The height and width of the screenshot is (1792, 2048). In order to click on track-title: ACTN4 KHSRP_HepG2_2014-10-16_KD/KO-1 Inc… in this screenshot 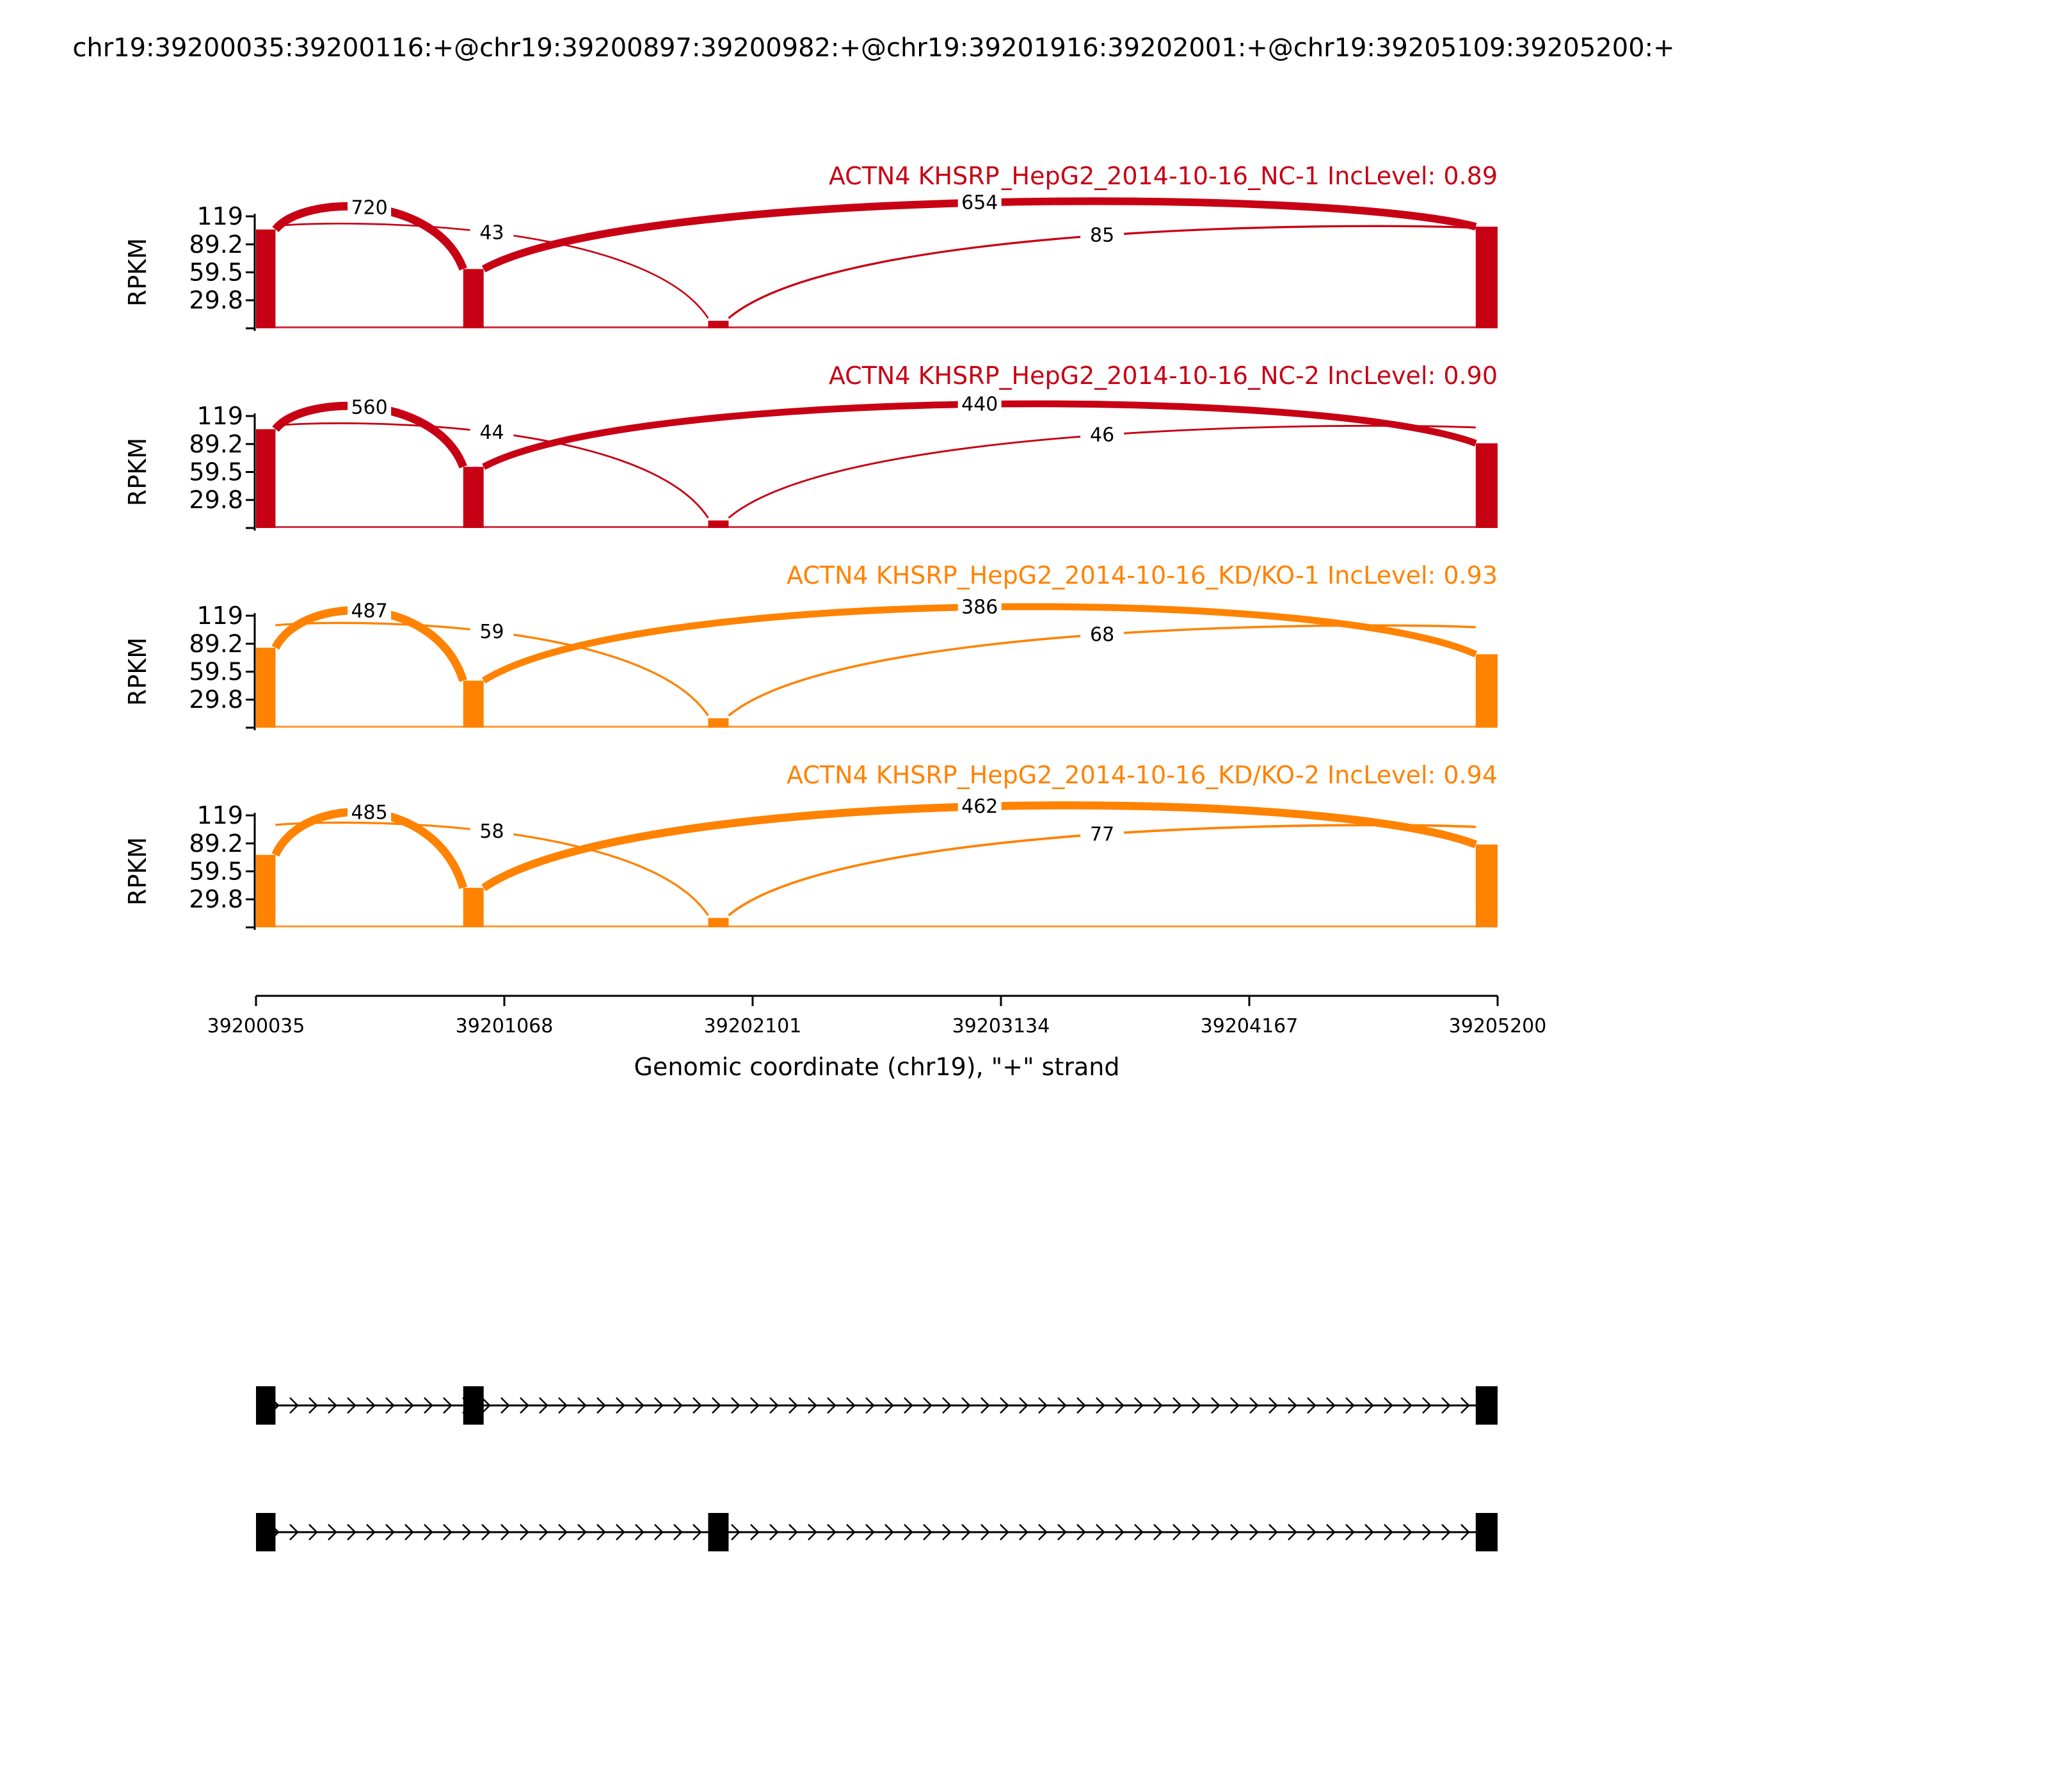, I will do `click(1142, 575)`.